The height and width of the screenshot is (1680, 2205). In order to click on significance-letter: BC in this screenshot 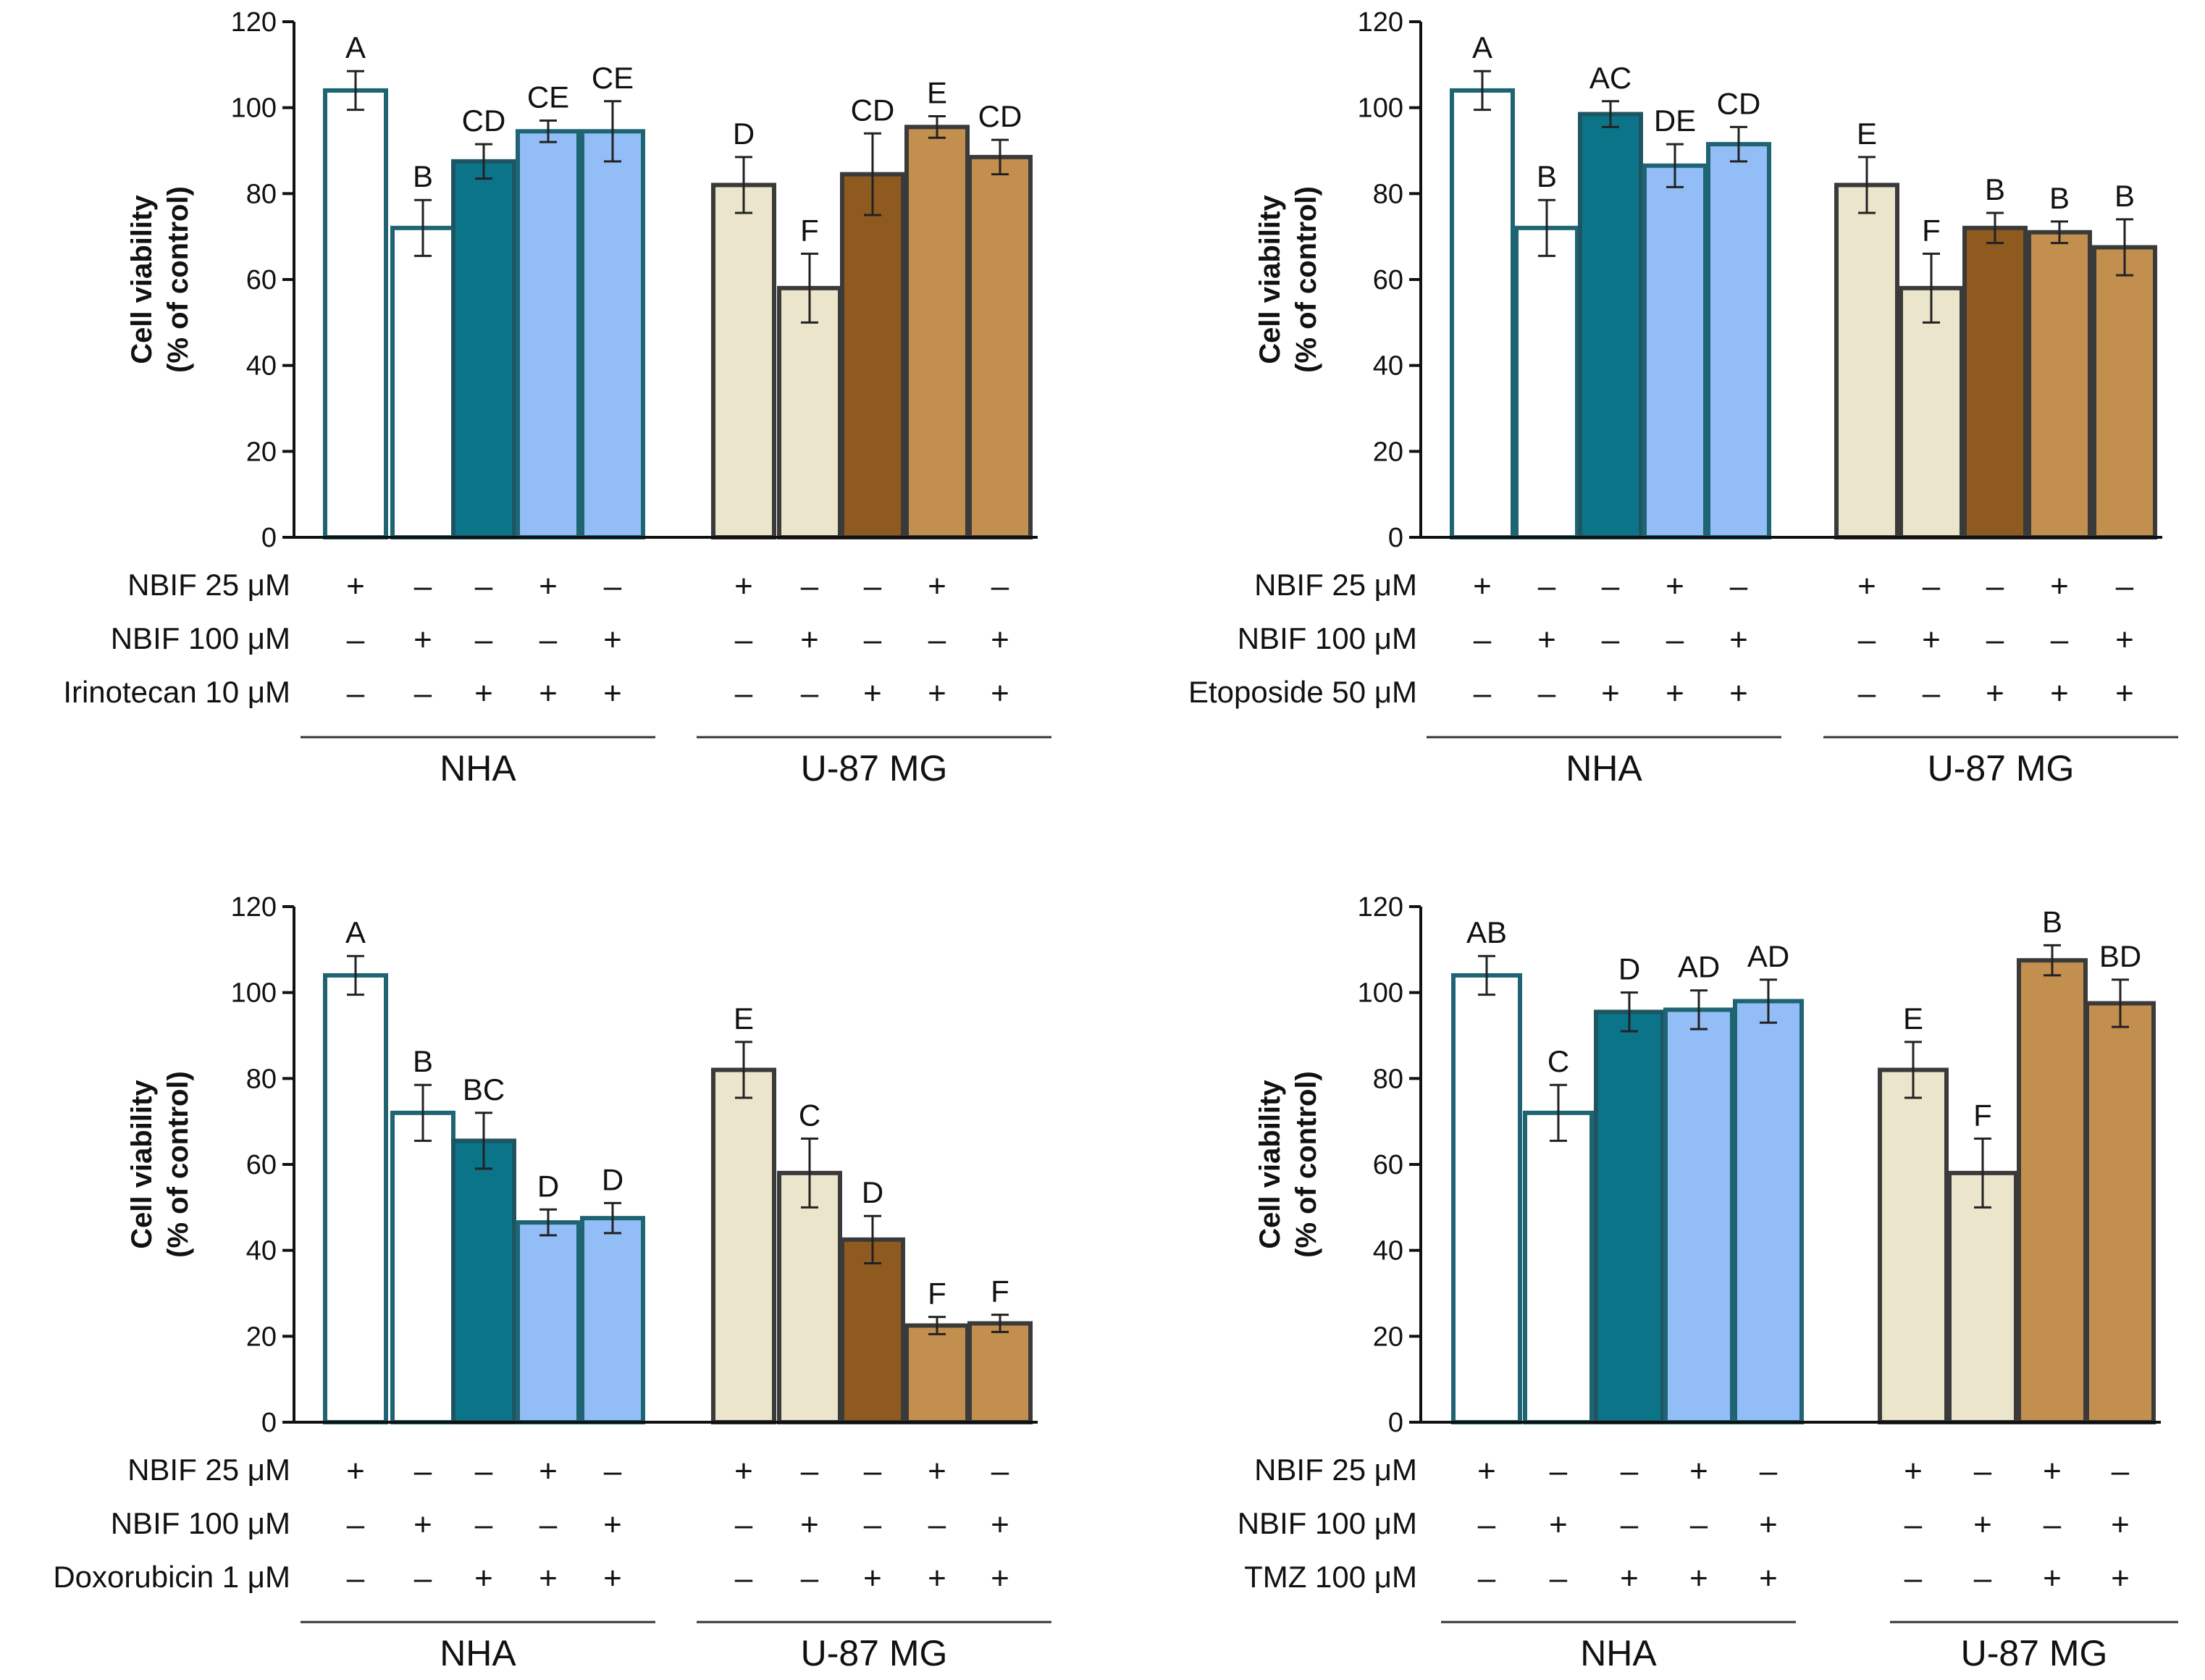, I will do `click(484, 1089)`.